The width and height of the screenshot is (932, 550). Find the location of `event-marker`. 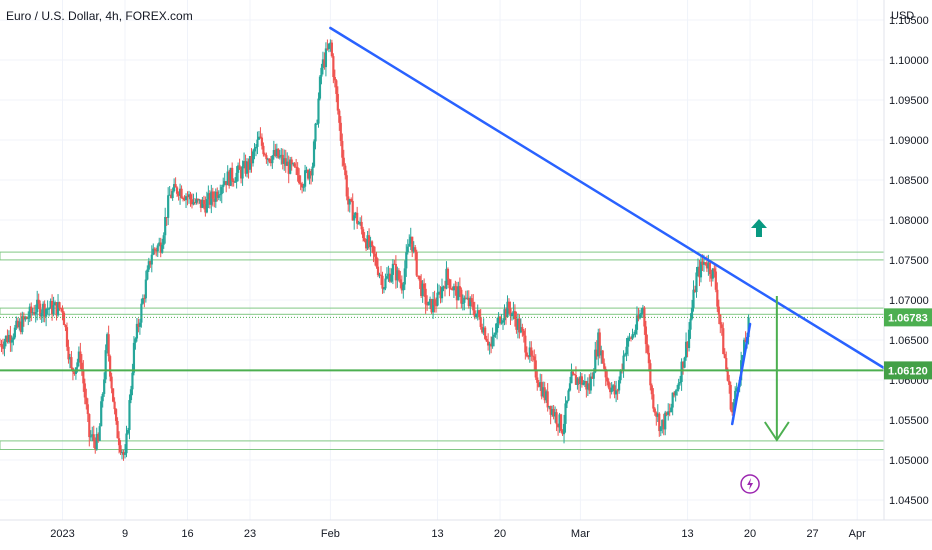

event-marker is located at coordinates (750, 484).